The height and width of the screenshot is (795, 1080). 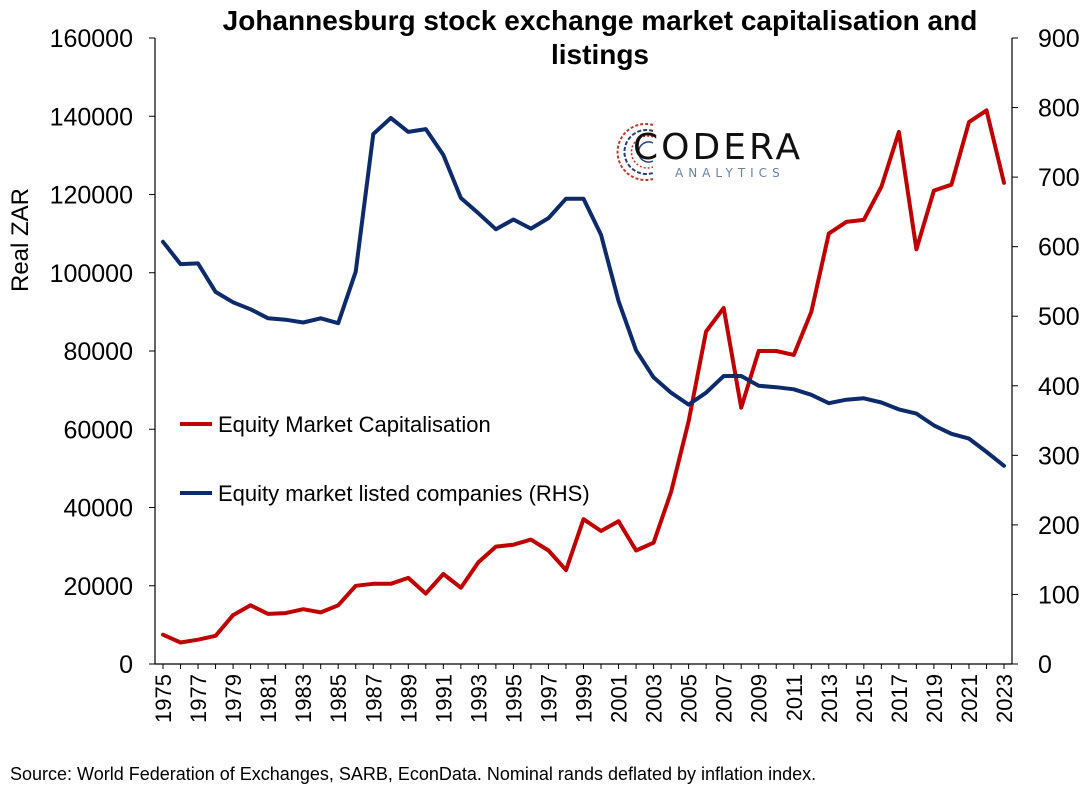 I want to click on x-tick-label: 2003, so click(x=654, y=698).